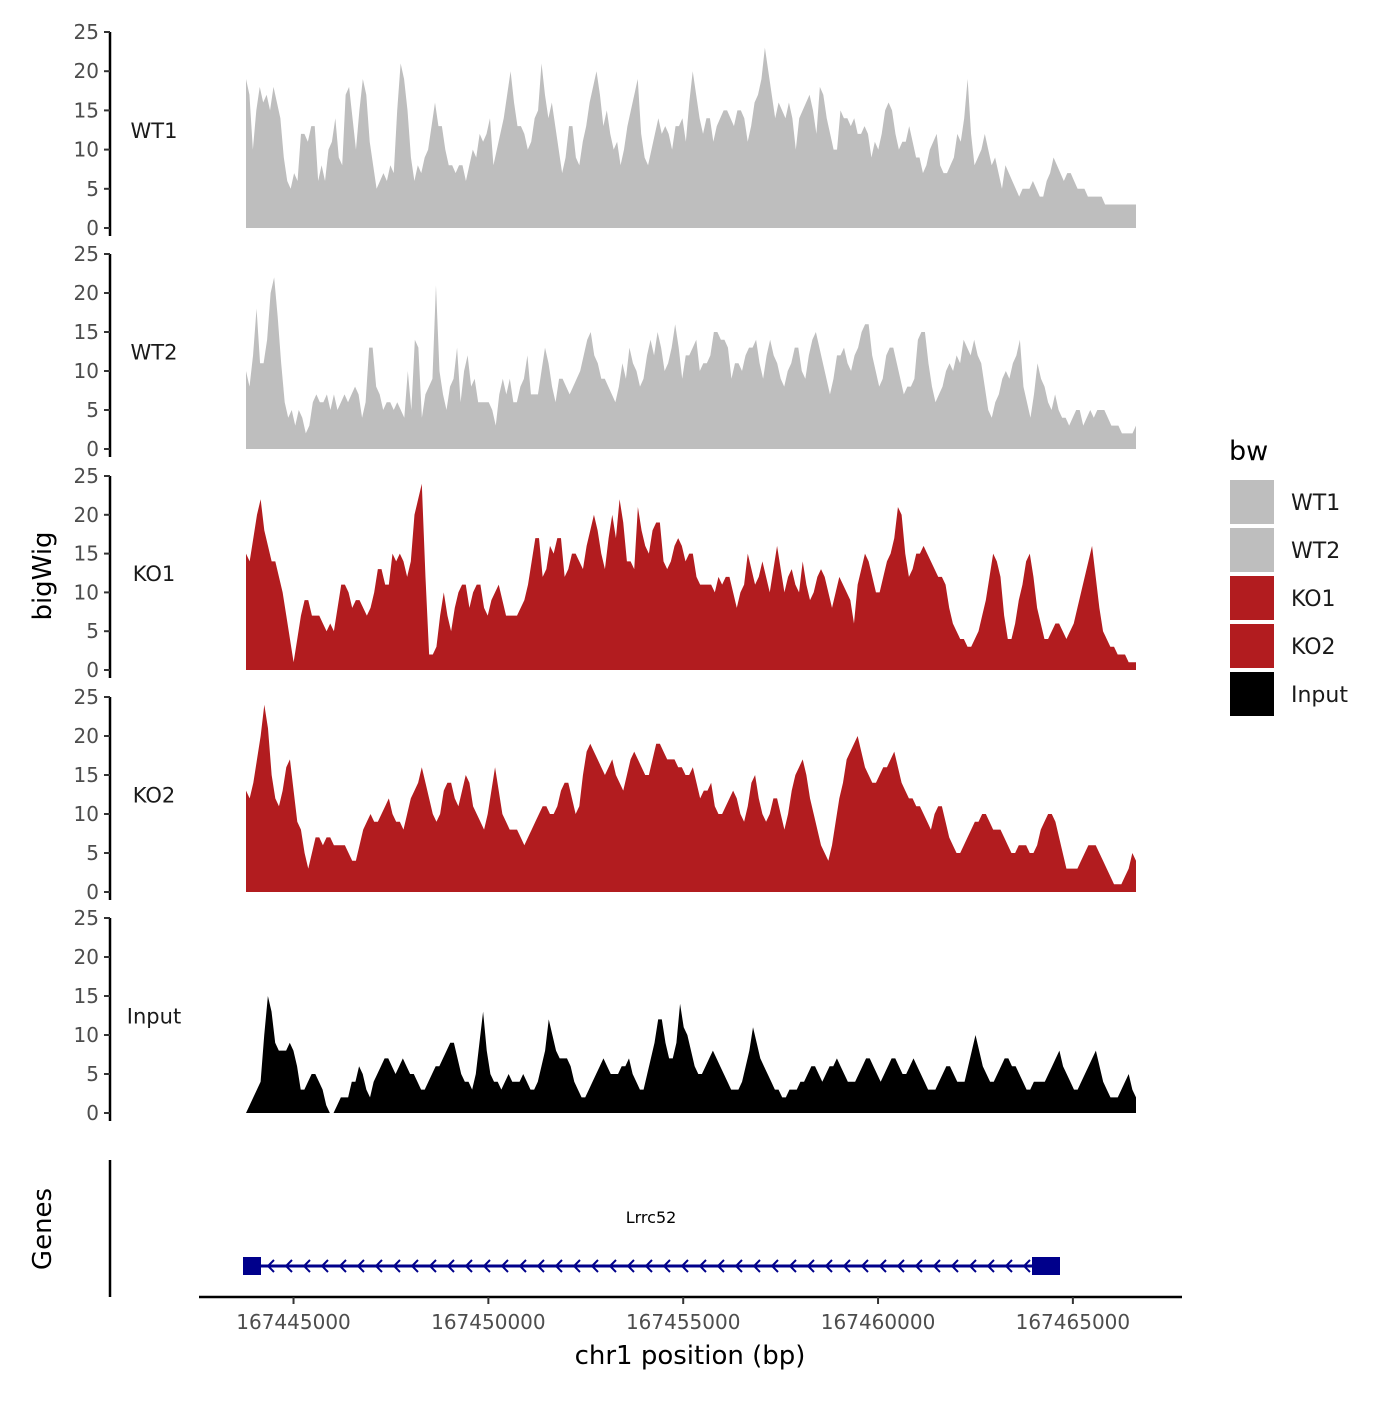 This screenshot has width=1400, height=1404. What do you see at coordinates (1288, 576) in the screenshot?
I see `legend: bw WT1 WT2 KO1 KO2 Input` at bounding box center [1288, 576].